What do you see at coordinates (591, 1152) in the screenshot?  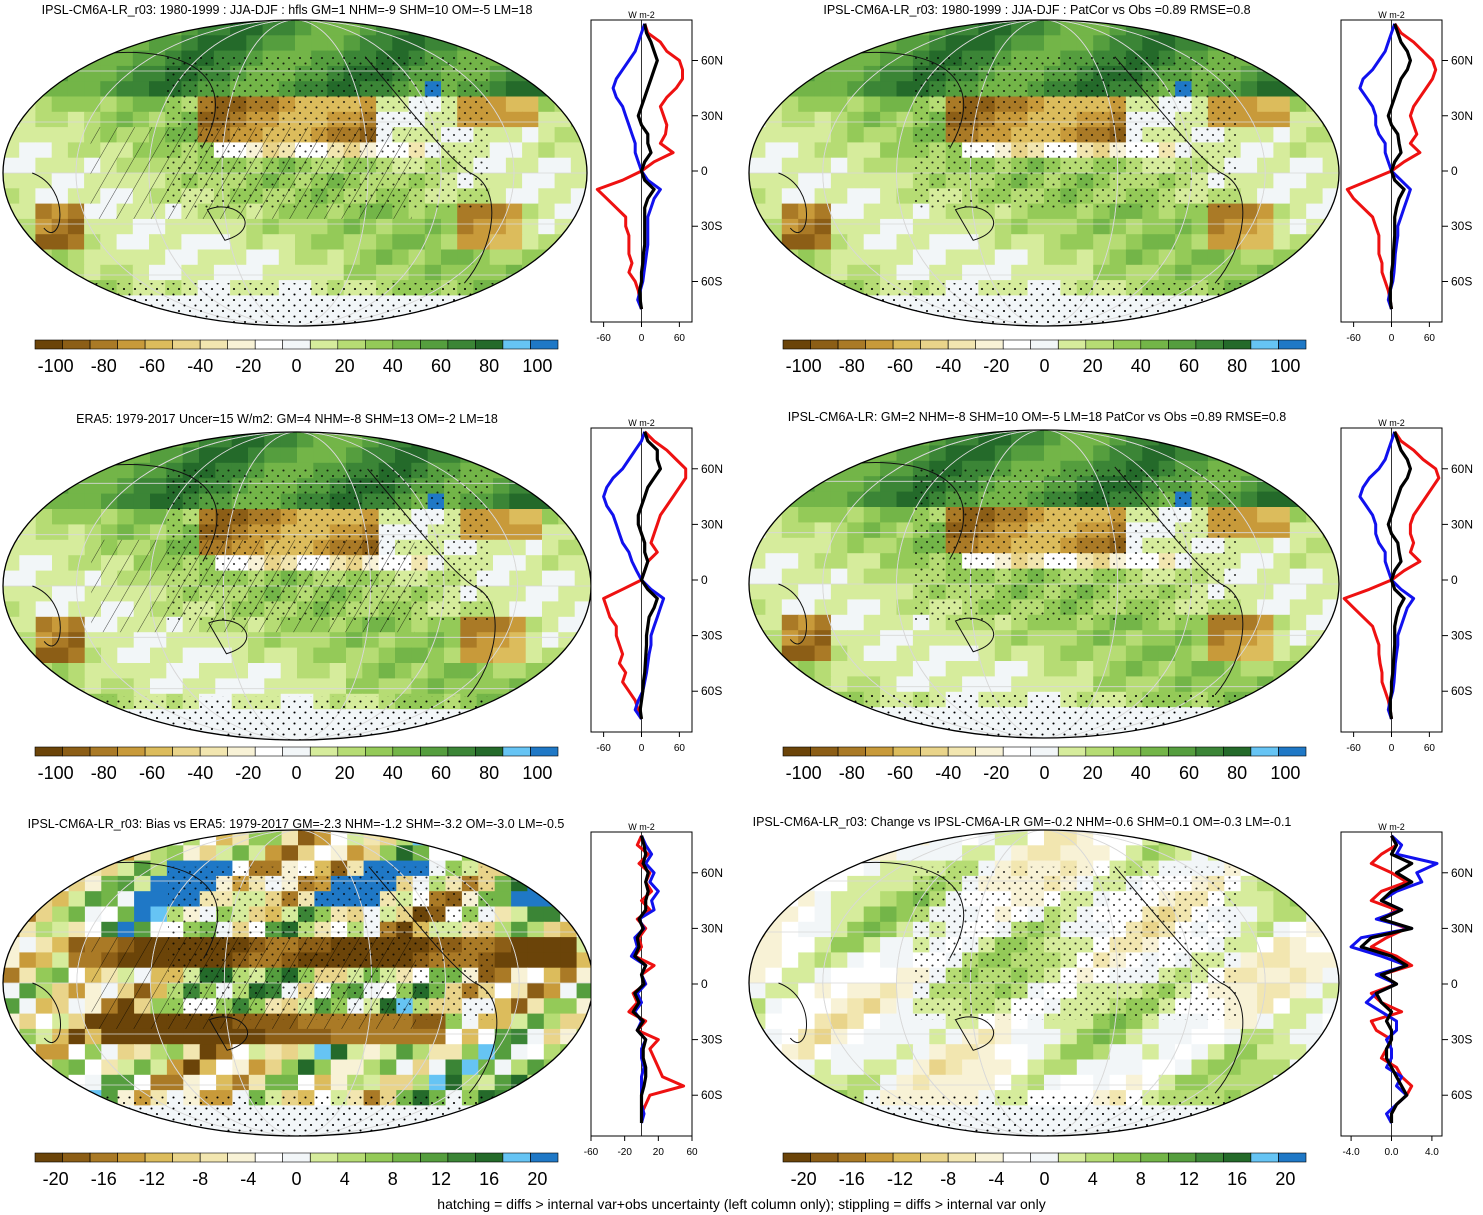 I see `profile-xlabel: -60` at bounding box center [591, 1152].